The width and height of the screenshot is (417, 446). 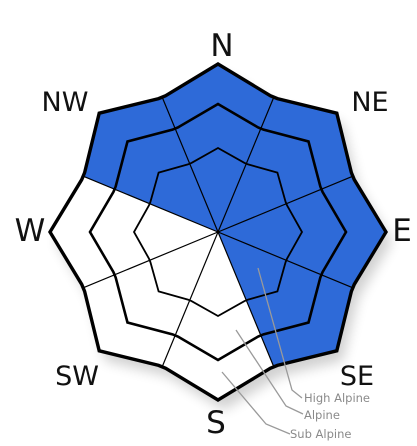 What do you see at coordinates (337, 398) in the screenshot?
I see `legend-label-high-alpine: High Alpine` at bounding box center [337, 398].